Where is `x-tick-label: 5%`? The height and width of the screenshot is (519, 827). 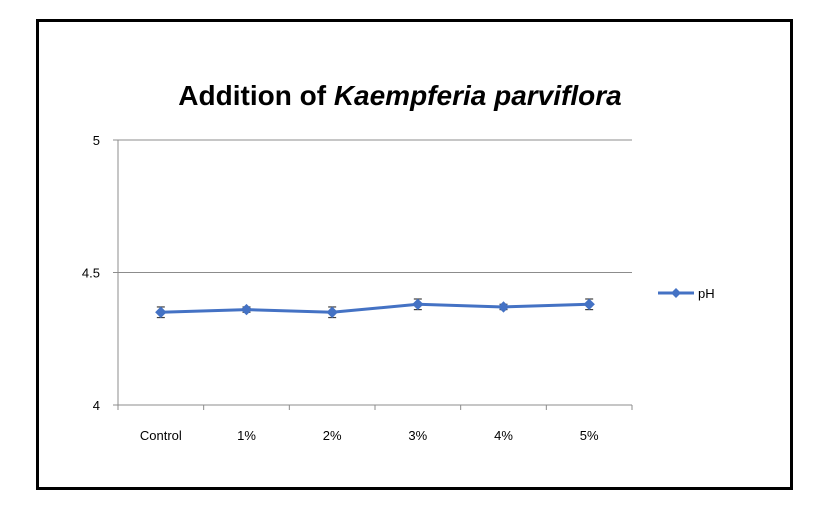
x-tick-label: 5% is located at coordinates (589, 435).